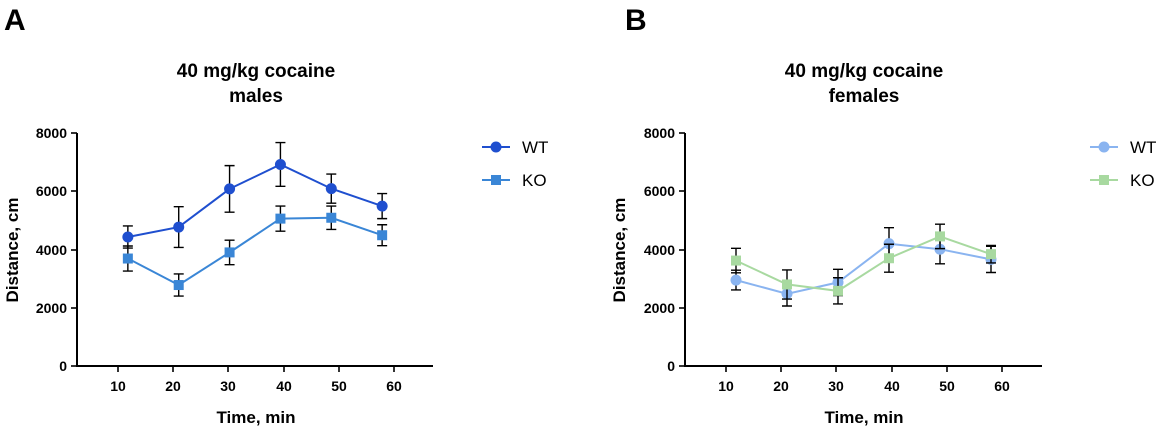  Describe the element at coordinates (256, 96) in the screenshot. I see `chart-subtitle: males` at that location.